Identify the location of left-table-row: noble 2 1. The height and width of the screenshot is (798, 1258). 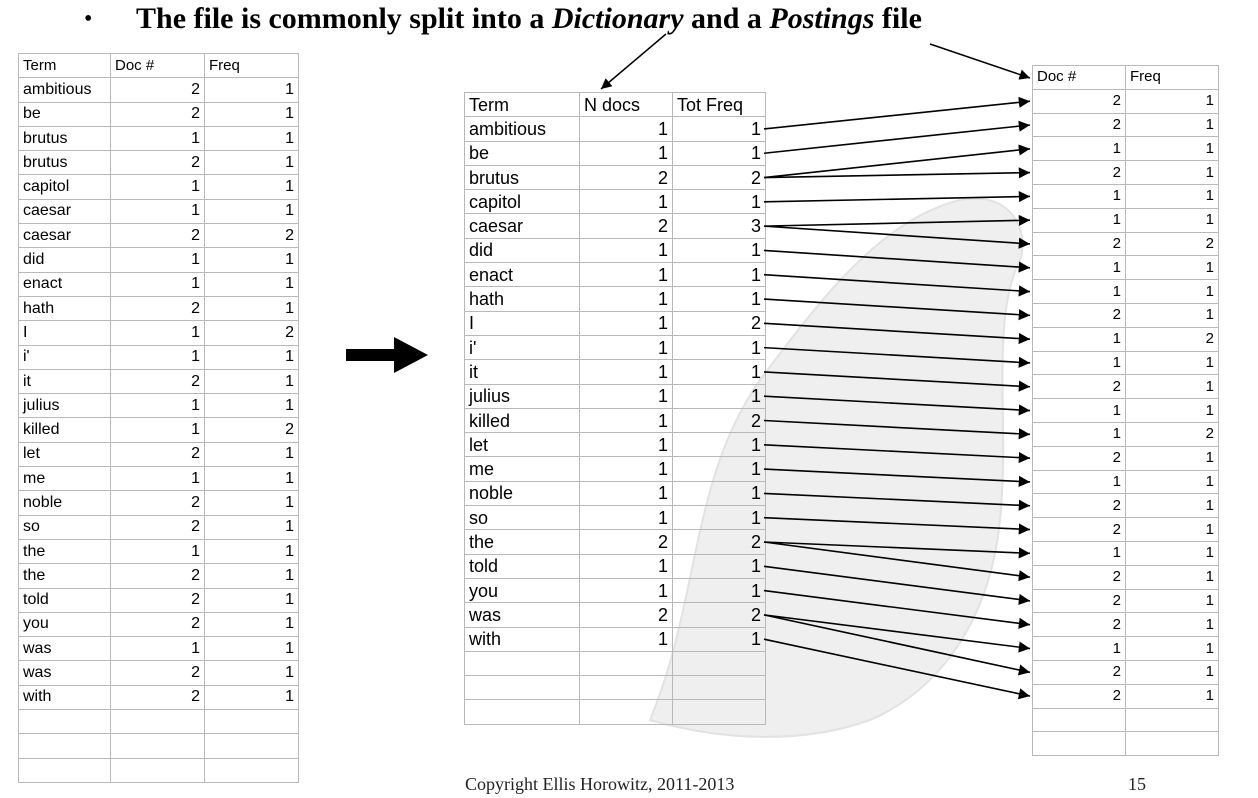
(158, 503).